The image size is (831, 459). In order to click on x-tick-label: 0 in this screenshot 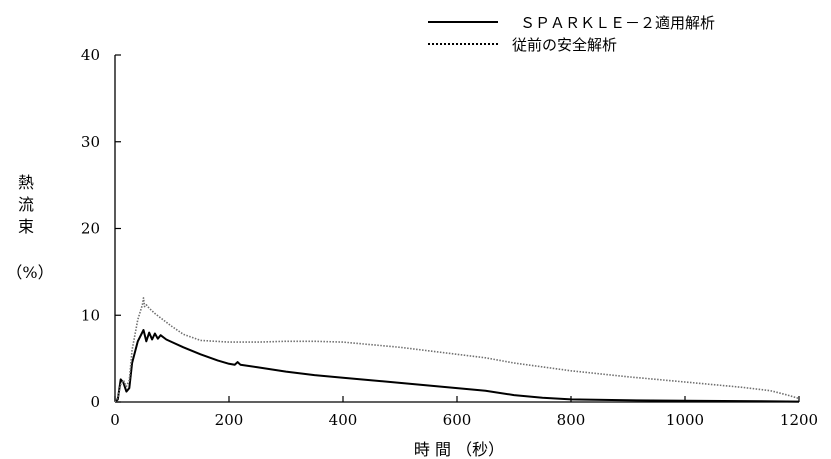, I will do `click(115, 420)`.